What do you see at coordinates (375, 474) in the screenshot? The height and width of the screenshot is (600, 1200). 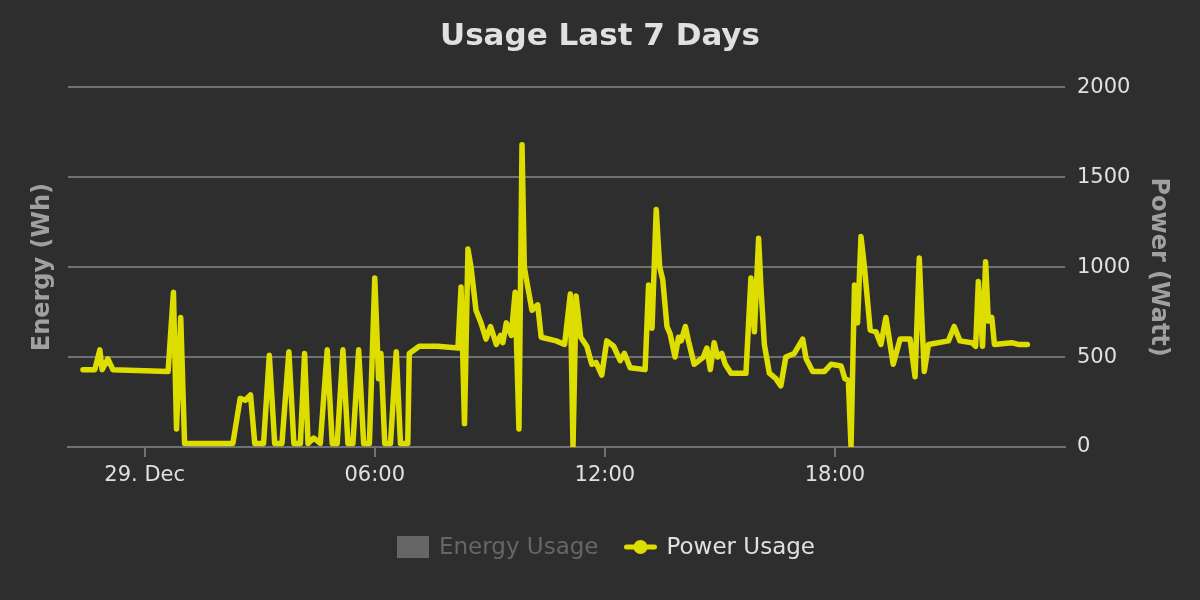 I see `x-tick-label: 06:00` at bounding box center [375, 474].